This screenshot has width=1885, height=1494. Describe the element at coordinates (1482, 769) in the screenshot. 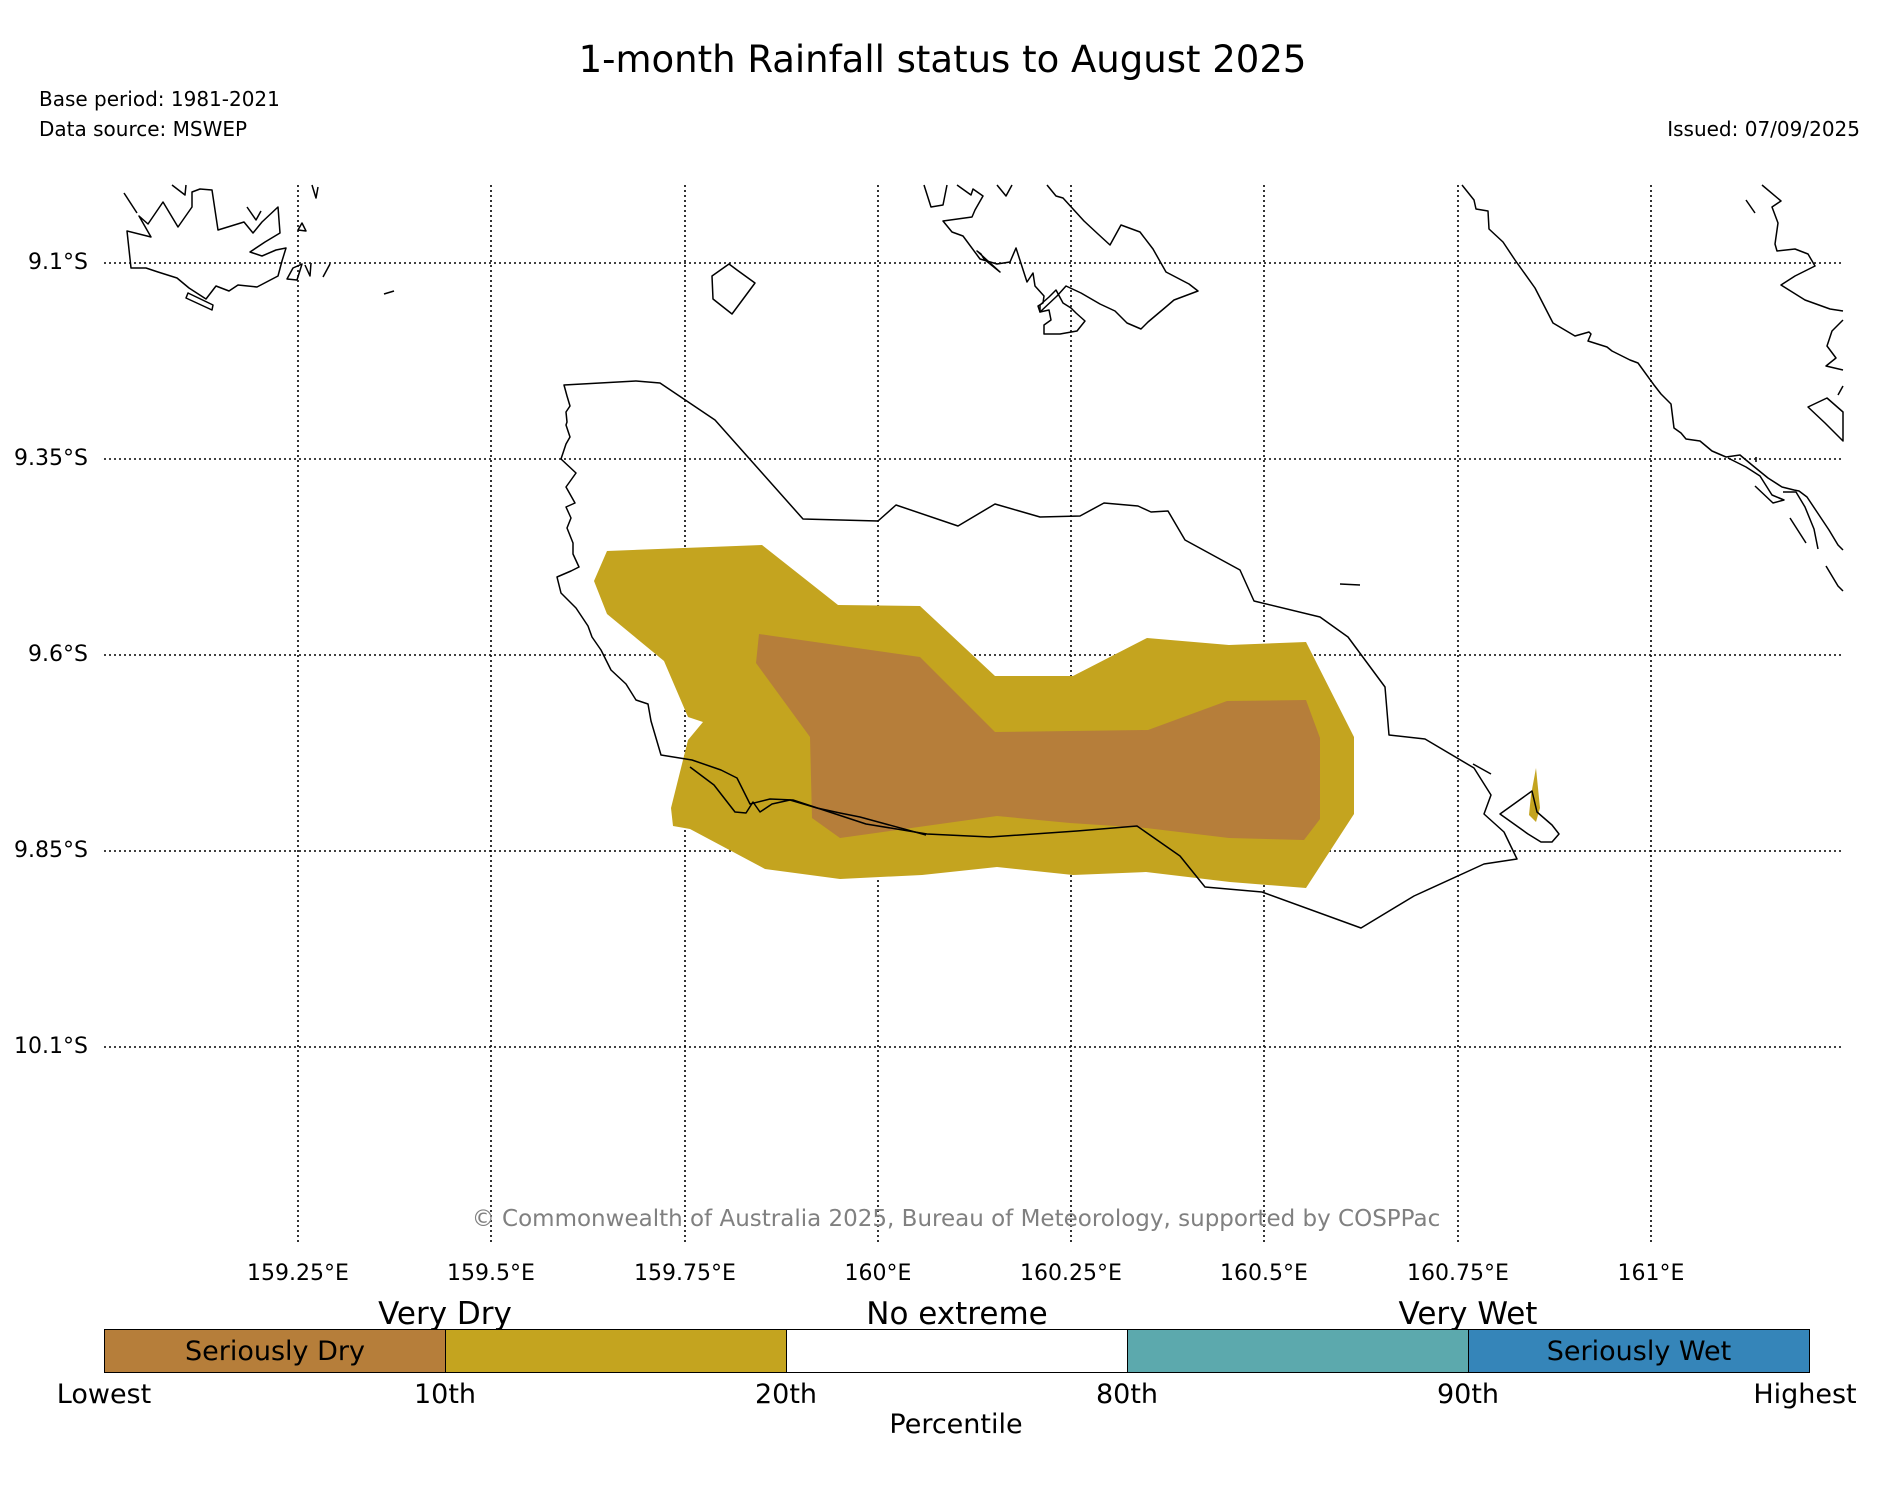

I see `eastern-spit` at that location.